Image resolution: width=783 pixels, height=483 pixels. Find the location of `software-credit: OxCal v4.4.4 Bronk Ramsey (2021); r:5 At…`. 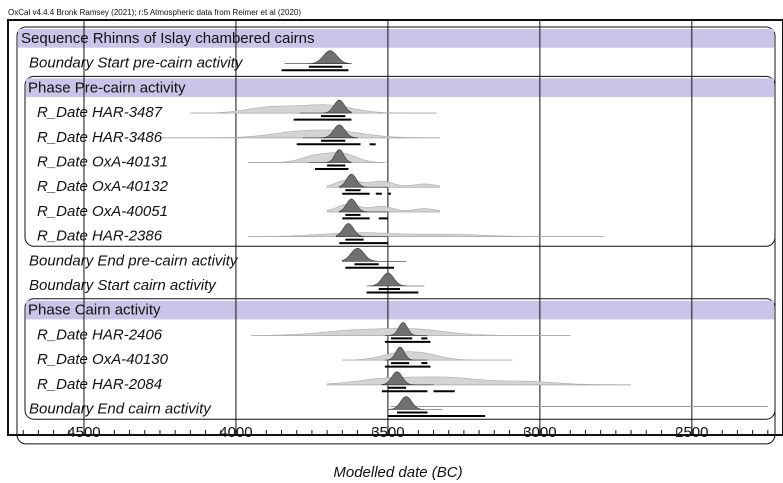

software-credit: OxCal v4.4.4 Bronk Ramsey (2021); r:5 At… is located at coordinates (154, 12).